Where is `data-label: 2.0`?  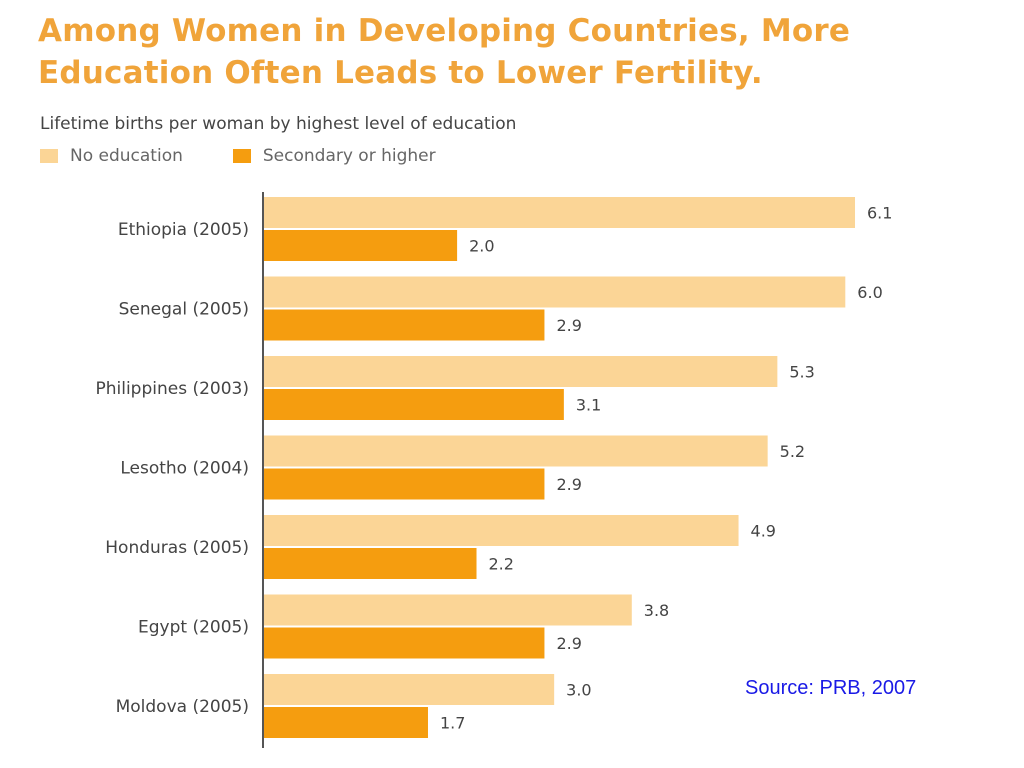
data-label: 2.0 is located at coordinates (481, 246).